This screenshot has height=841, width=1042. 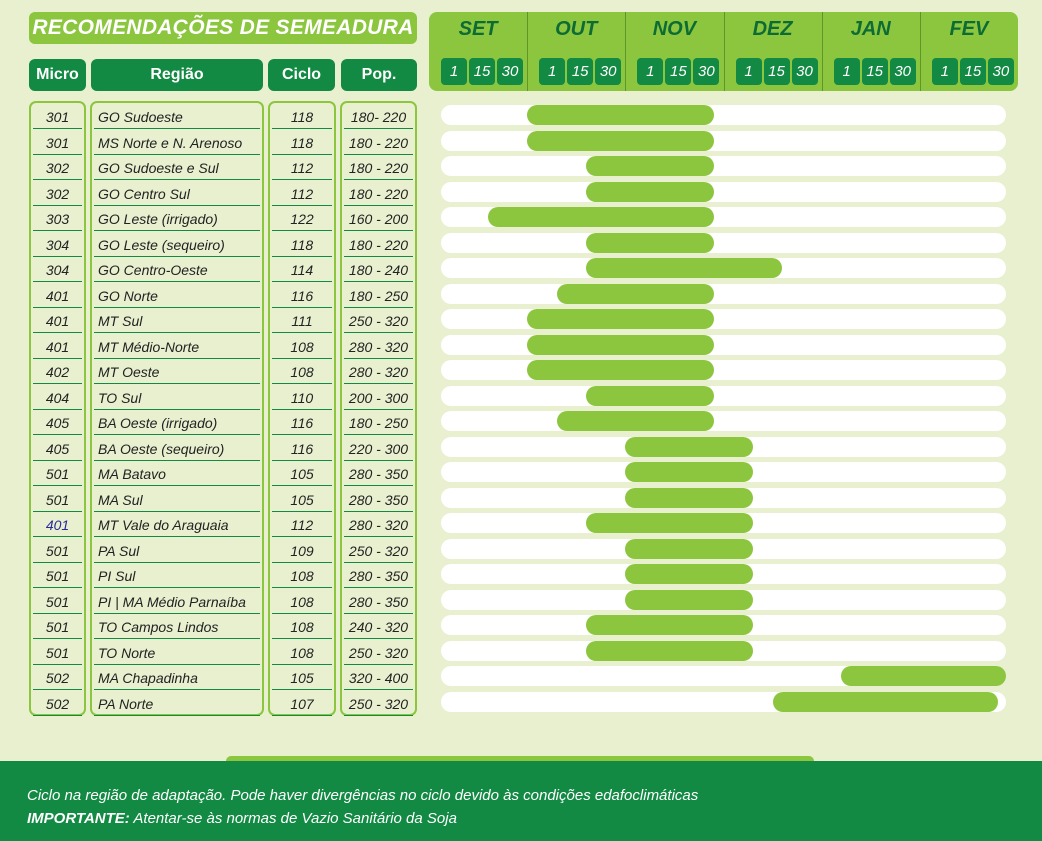 I want to click on cell-pop: 200 - 300, so click(x=378, y=397).